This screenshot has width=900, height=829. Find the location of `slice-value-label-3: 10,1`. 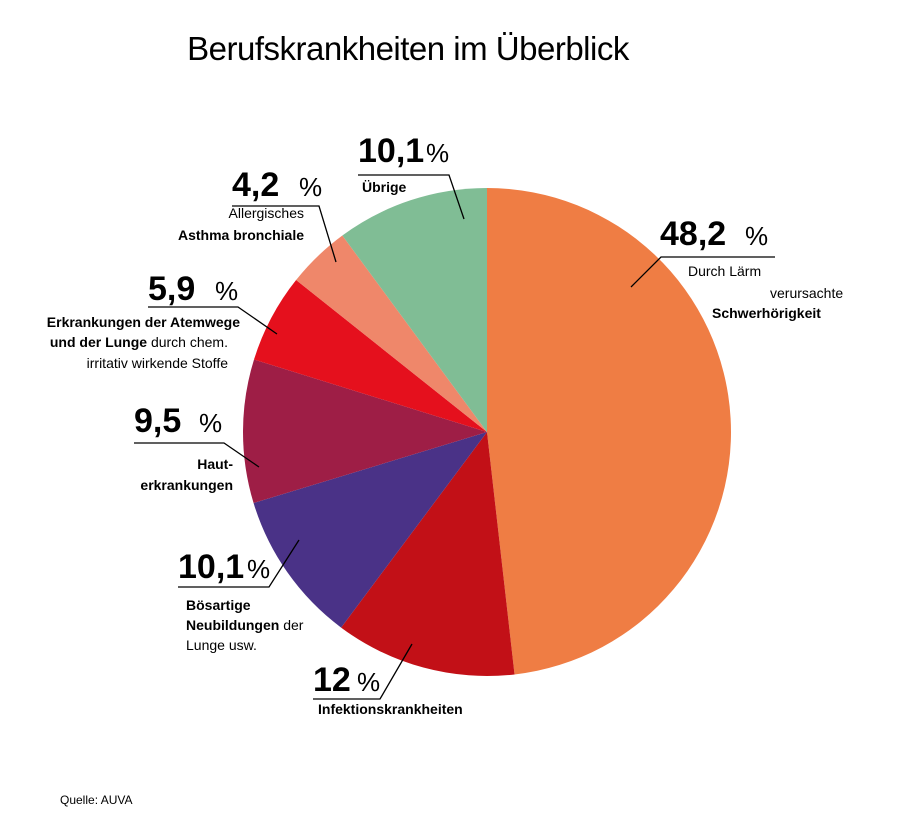

slice-value-label-3: 10,1 is located at coordinates (211, 567).